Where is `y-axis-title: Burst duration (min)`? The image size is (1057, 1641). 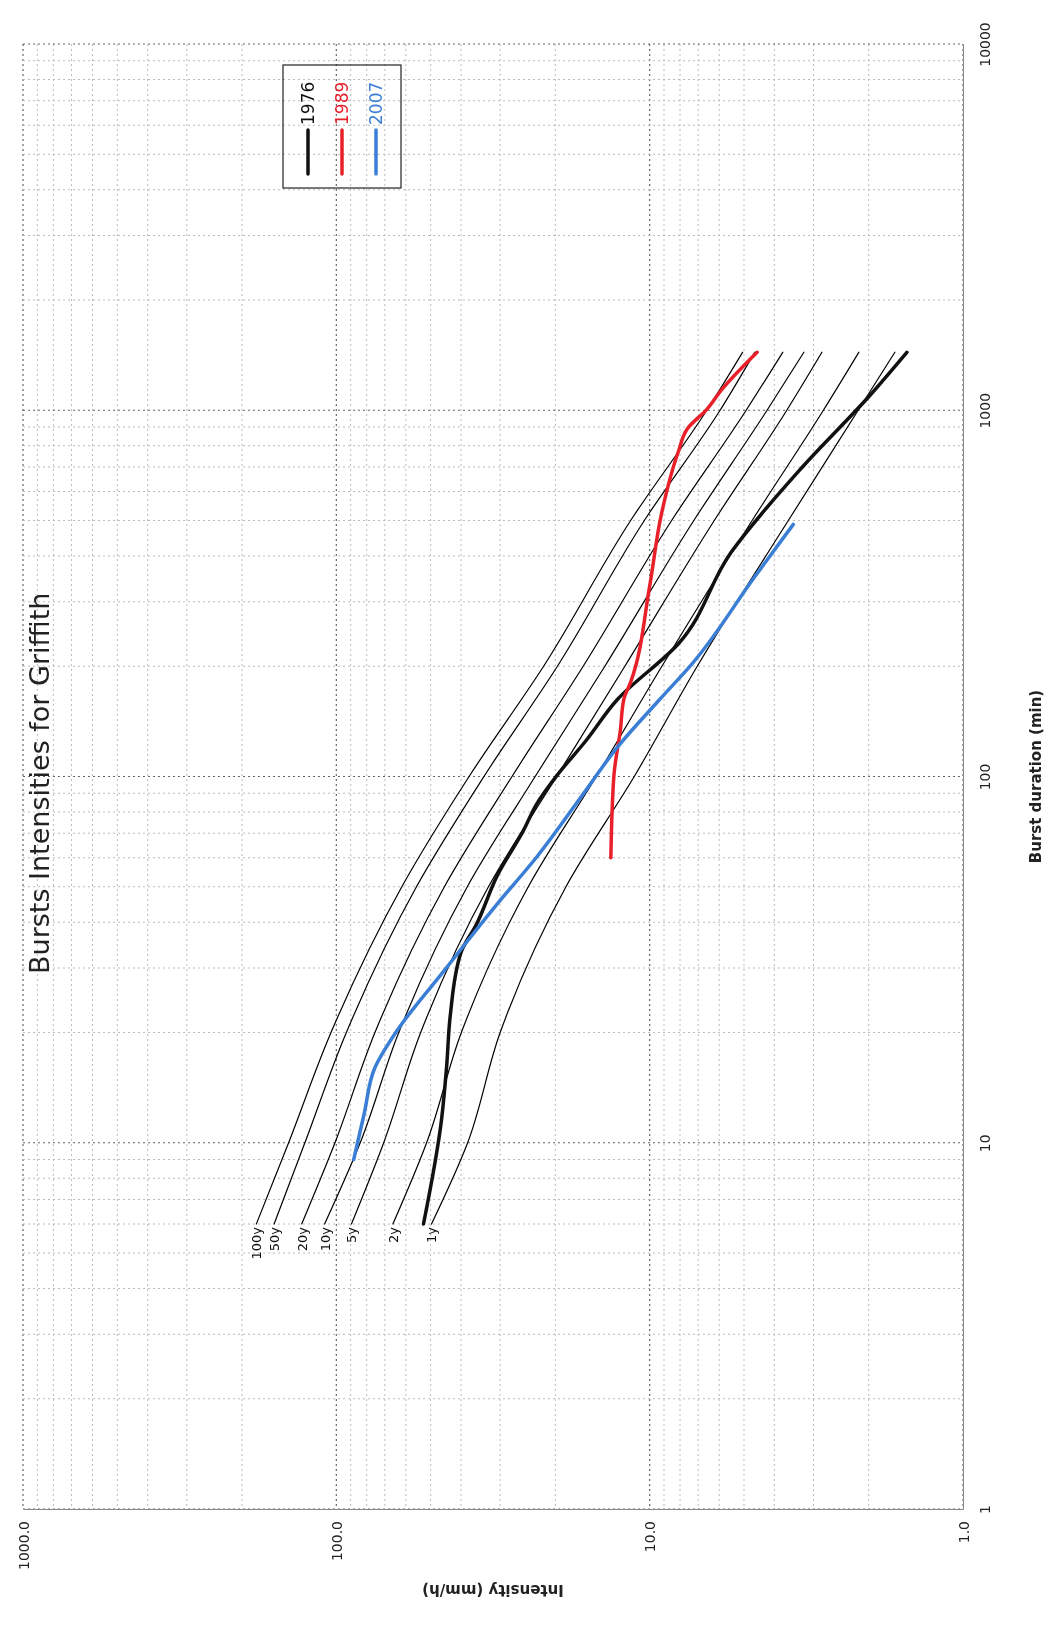
y-axis-title: Burst duration (min) is located at coordinates (1036, 776).